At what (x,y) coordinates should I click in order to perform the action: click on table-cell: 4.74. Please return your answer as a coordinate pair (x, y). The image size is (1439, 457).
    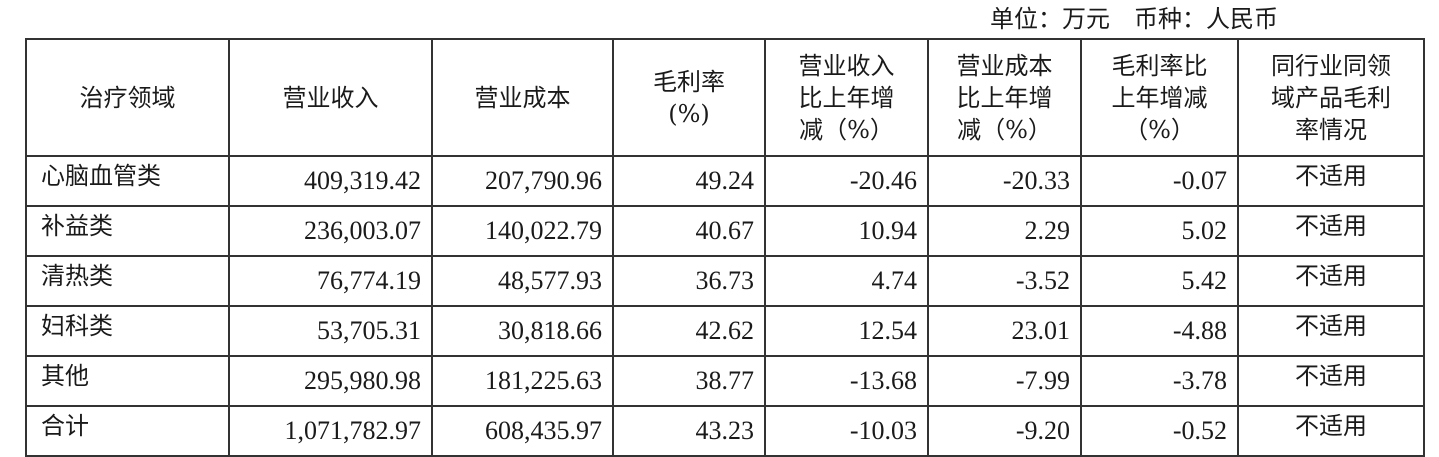
    Looking at the image, I should click on (846, 281).